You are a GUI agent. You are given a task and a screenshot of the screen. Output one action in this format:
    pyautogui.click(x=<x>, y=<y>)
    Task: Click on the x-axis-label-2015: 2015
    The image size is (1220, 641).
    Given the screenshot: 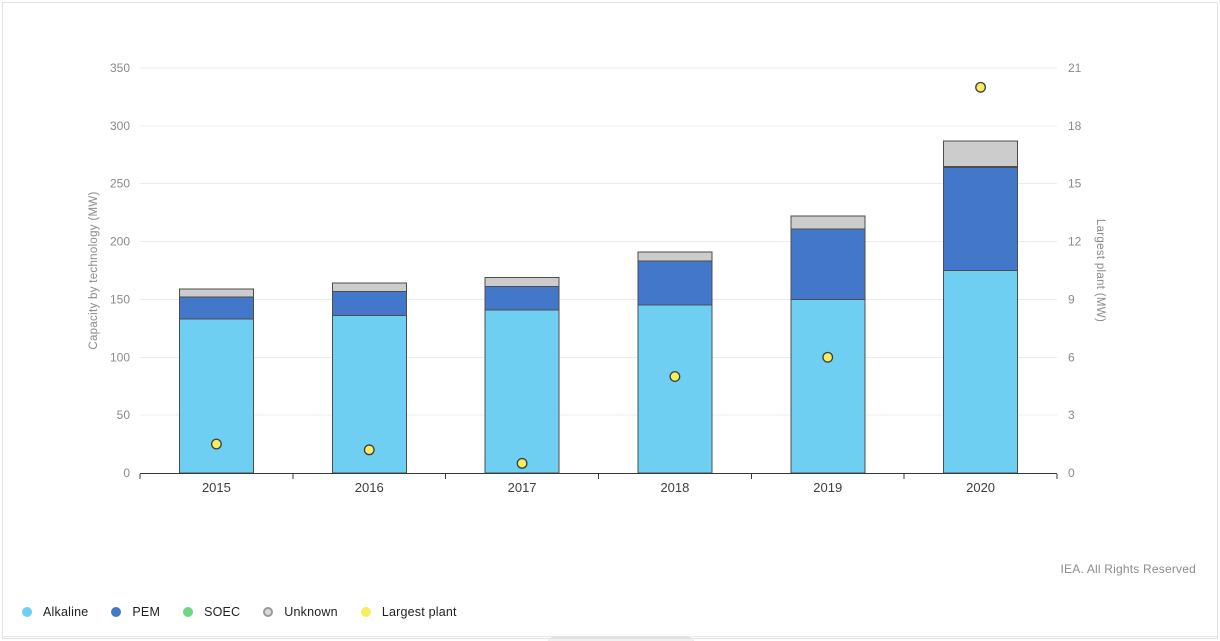 What is the action you would take?
    pyautogui.click(x=216, y=487)
    